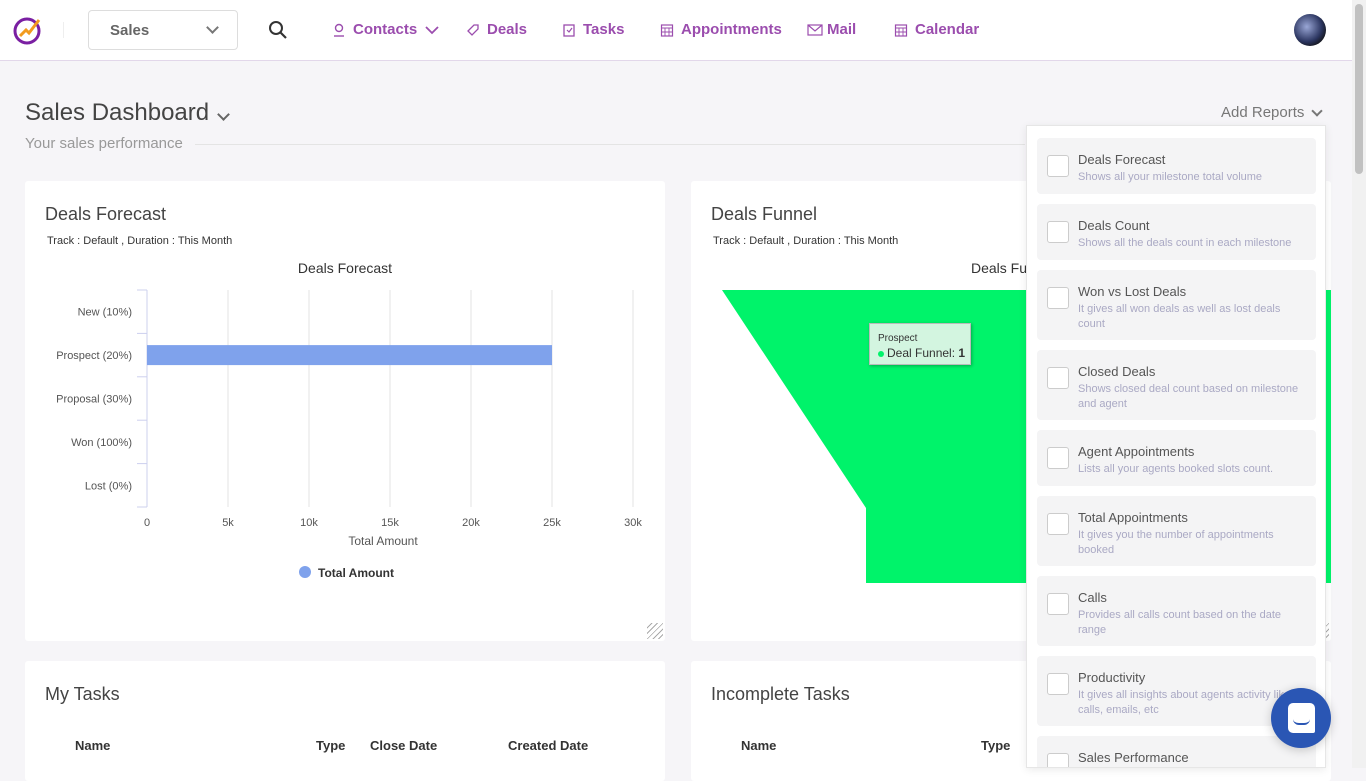  Describe the element at coordinates (101, 443) in the screenshot. I see `y-tick-label: Won (100%)` at that location.